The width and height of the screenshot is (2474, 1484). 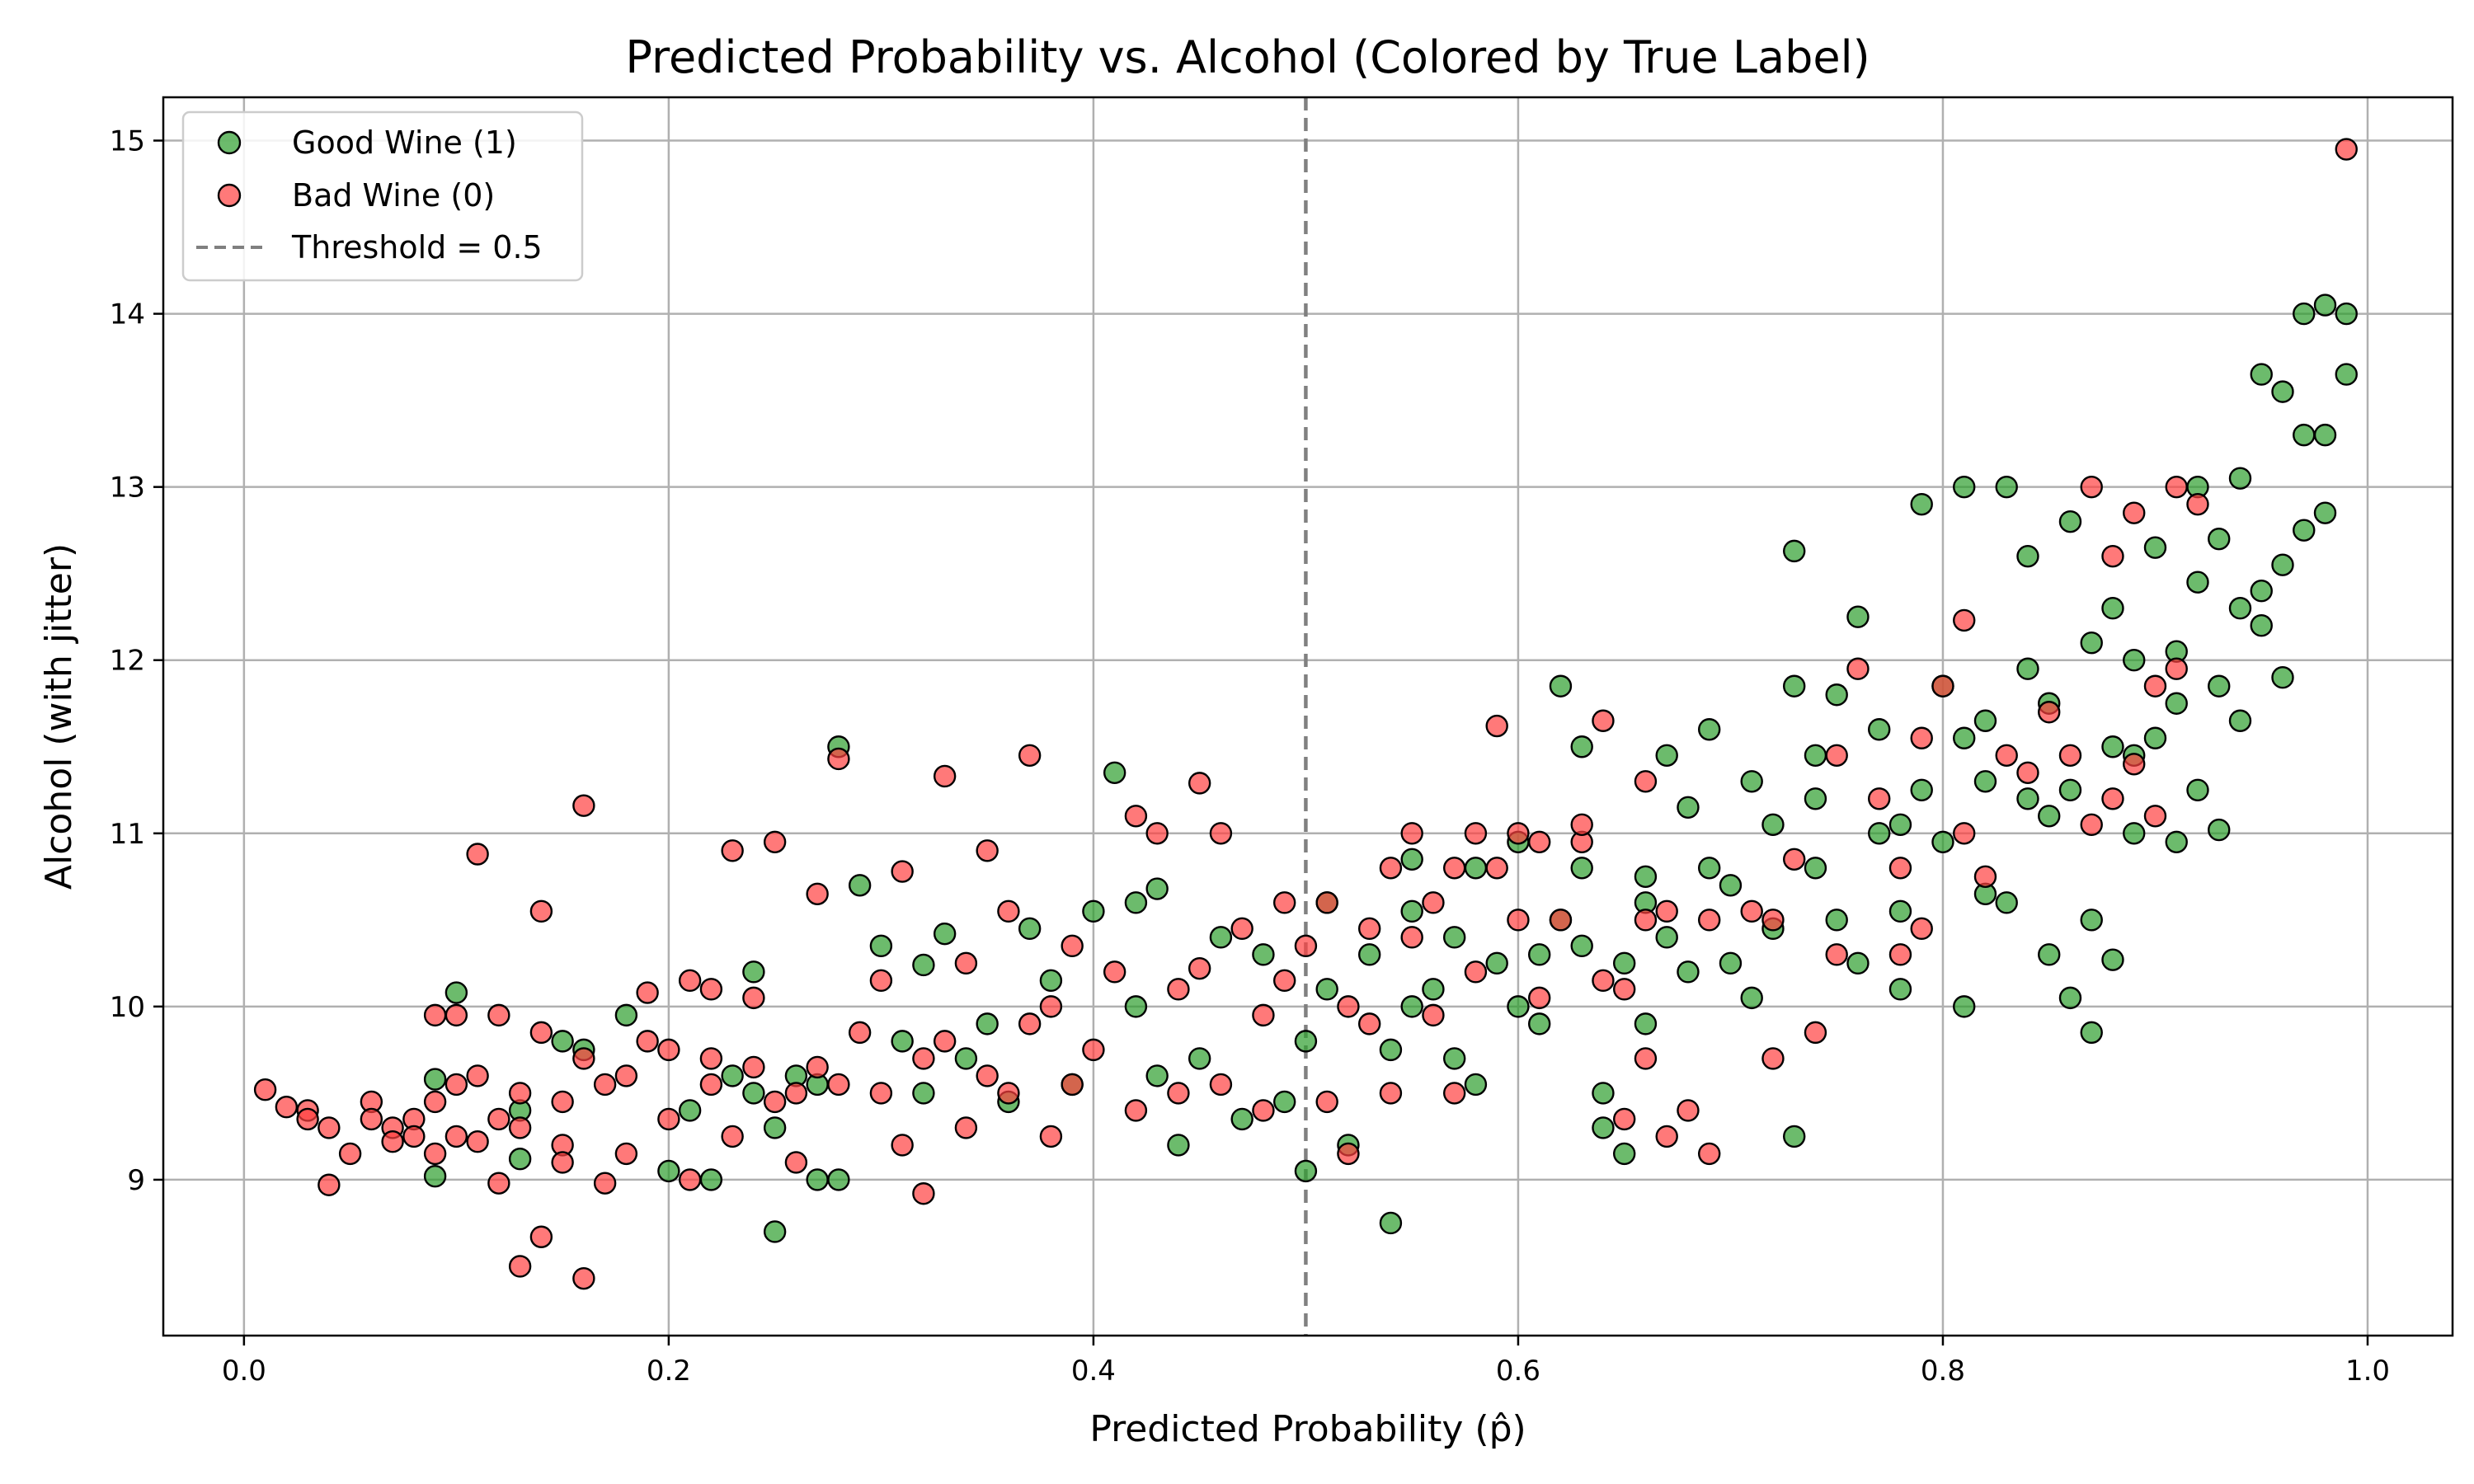 I want to click on x-tick-label: 0.8, so click(x=1943, y=1371).